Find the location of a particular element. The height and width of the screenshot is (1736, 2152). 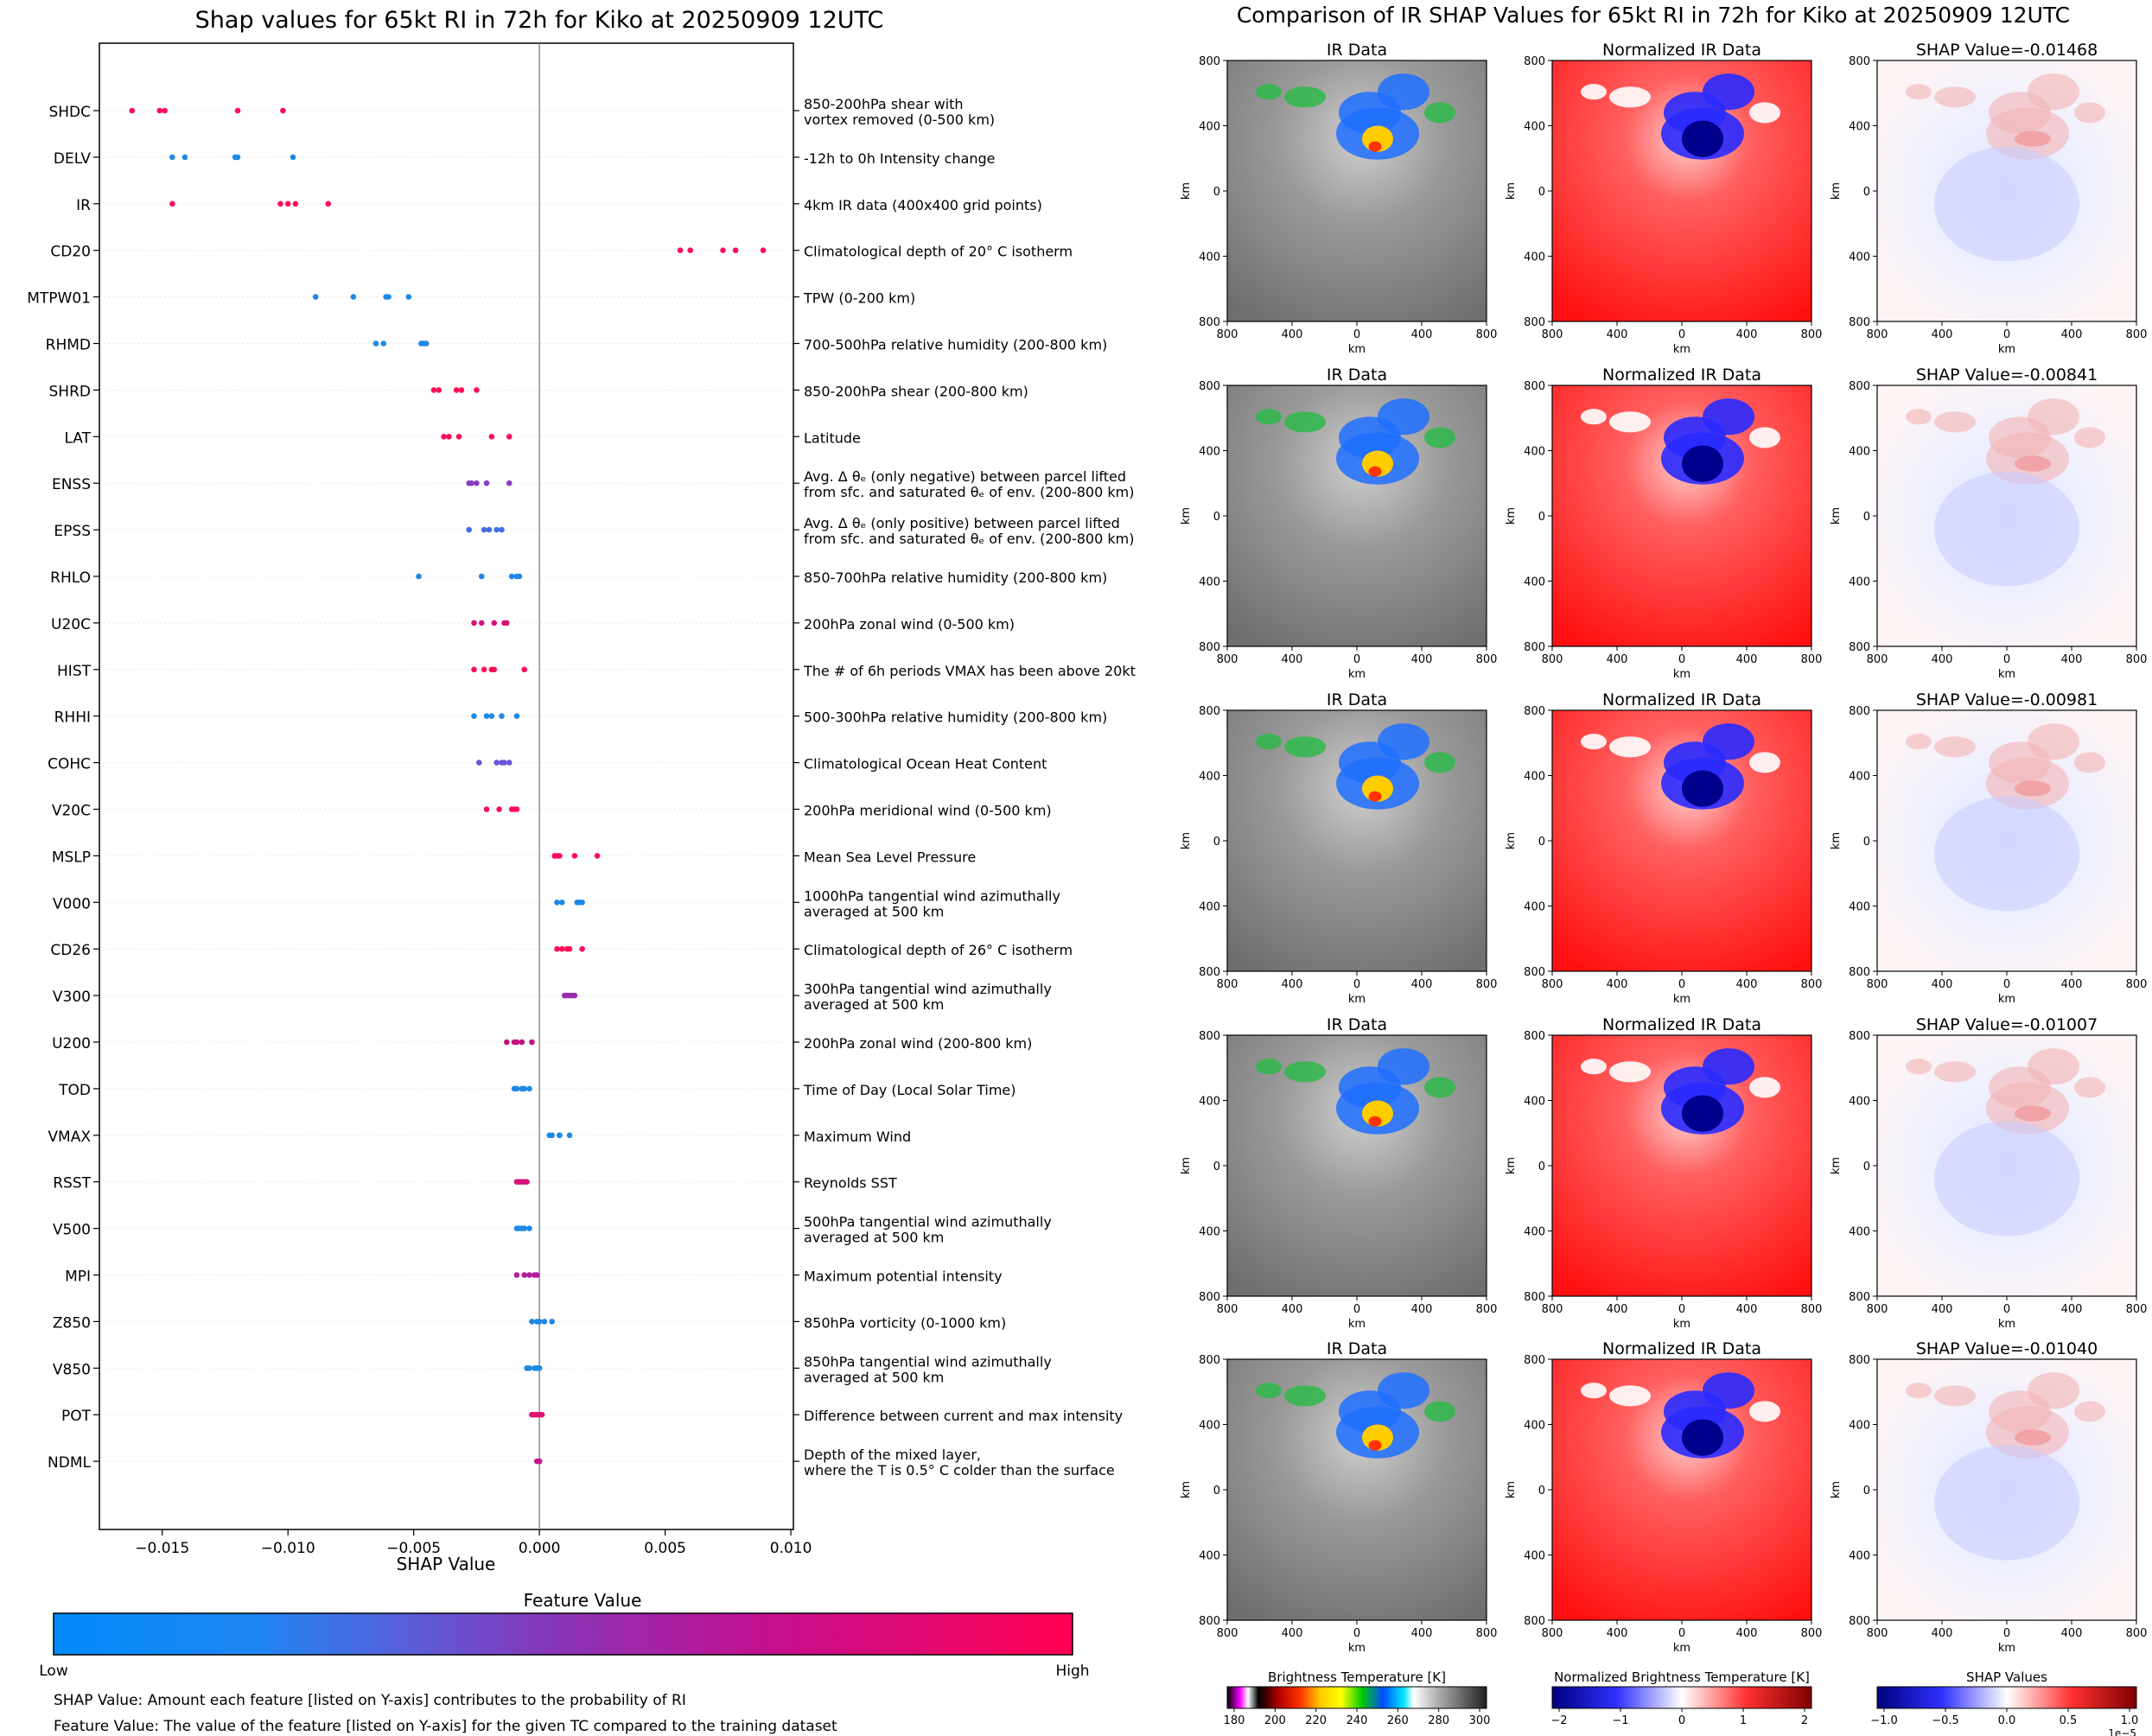

colorbar-tick-label: 1.0 is located at coordinates (2130, 1720).